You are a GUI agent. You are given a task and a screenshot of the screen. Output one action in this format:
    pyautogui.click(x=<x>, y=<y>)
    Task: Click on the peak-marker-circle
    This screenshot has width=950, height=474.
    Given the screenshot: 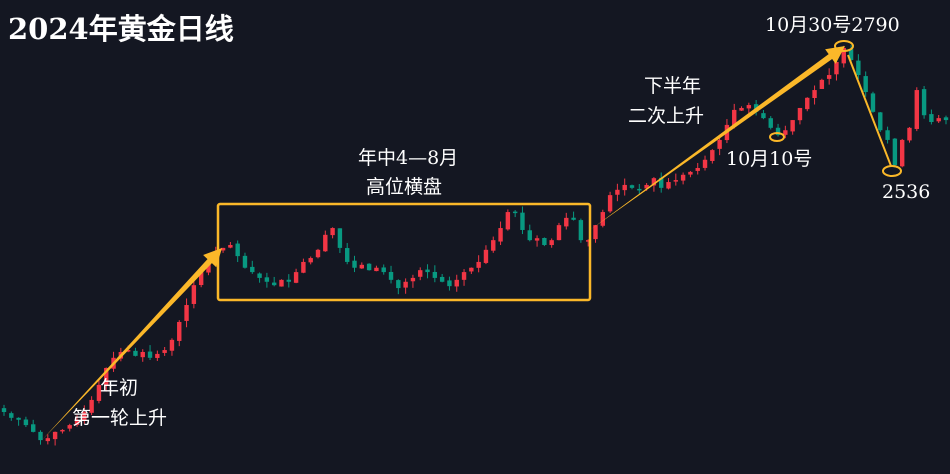 What is the action you would take?
    pyautogui.click(x=844, y=46)
    